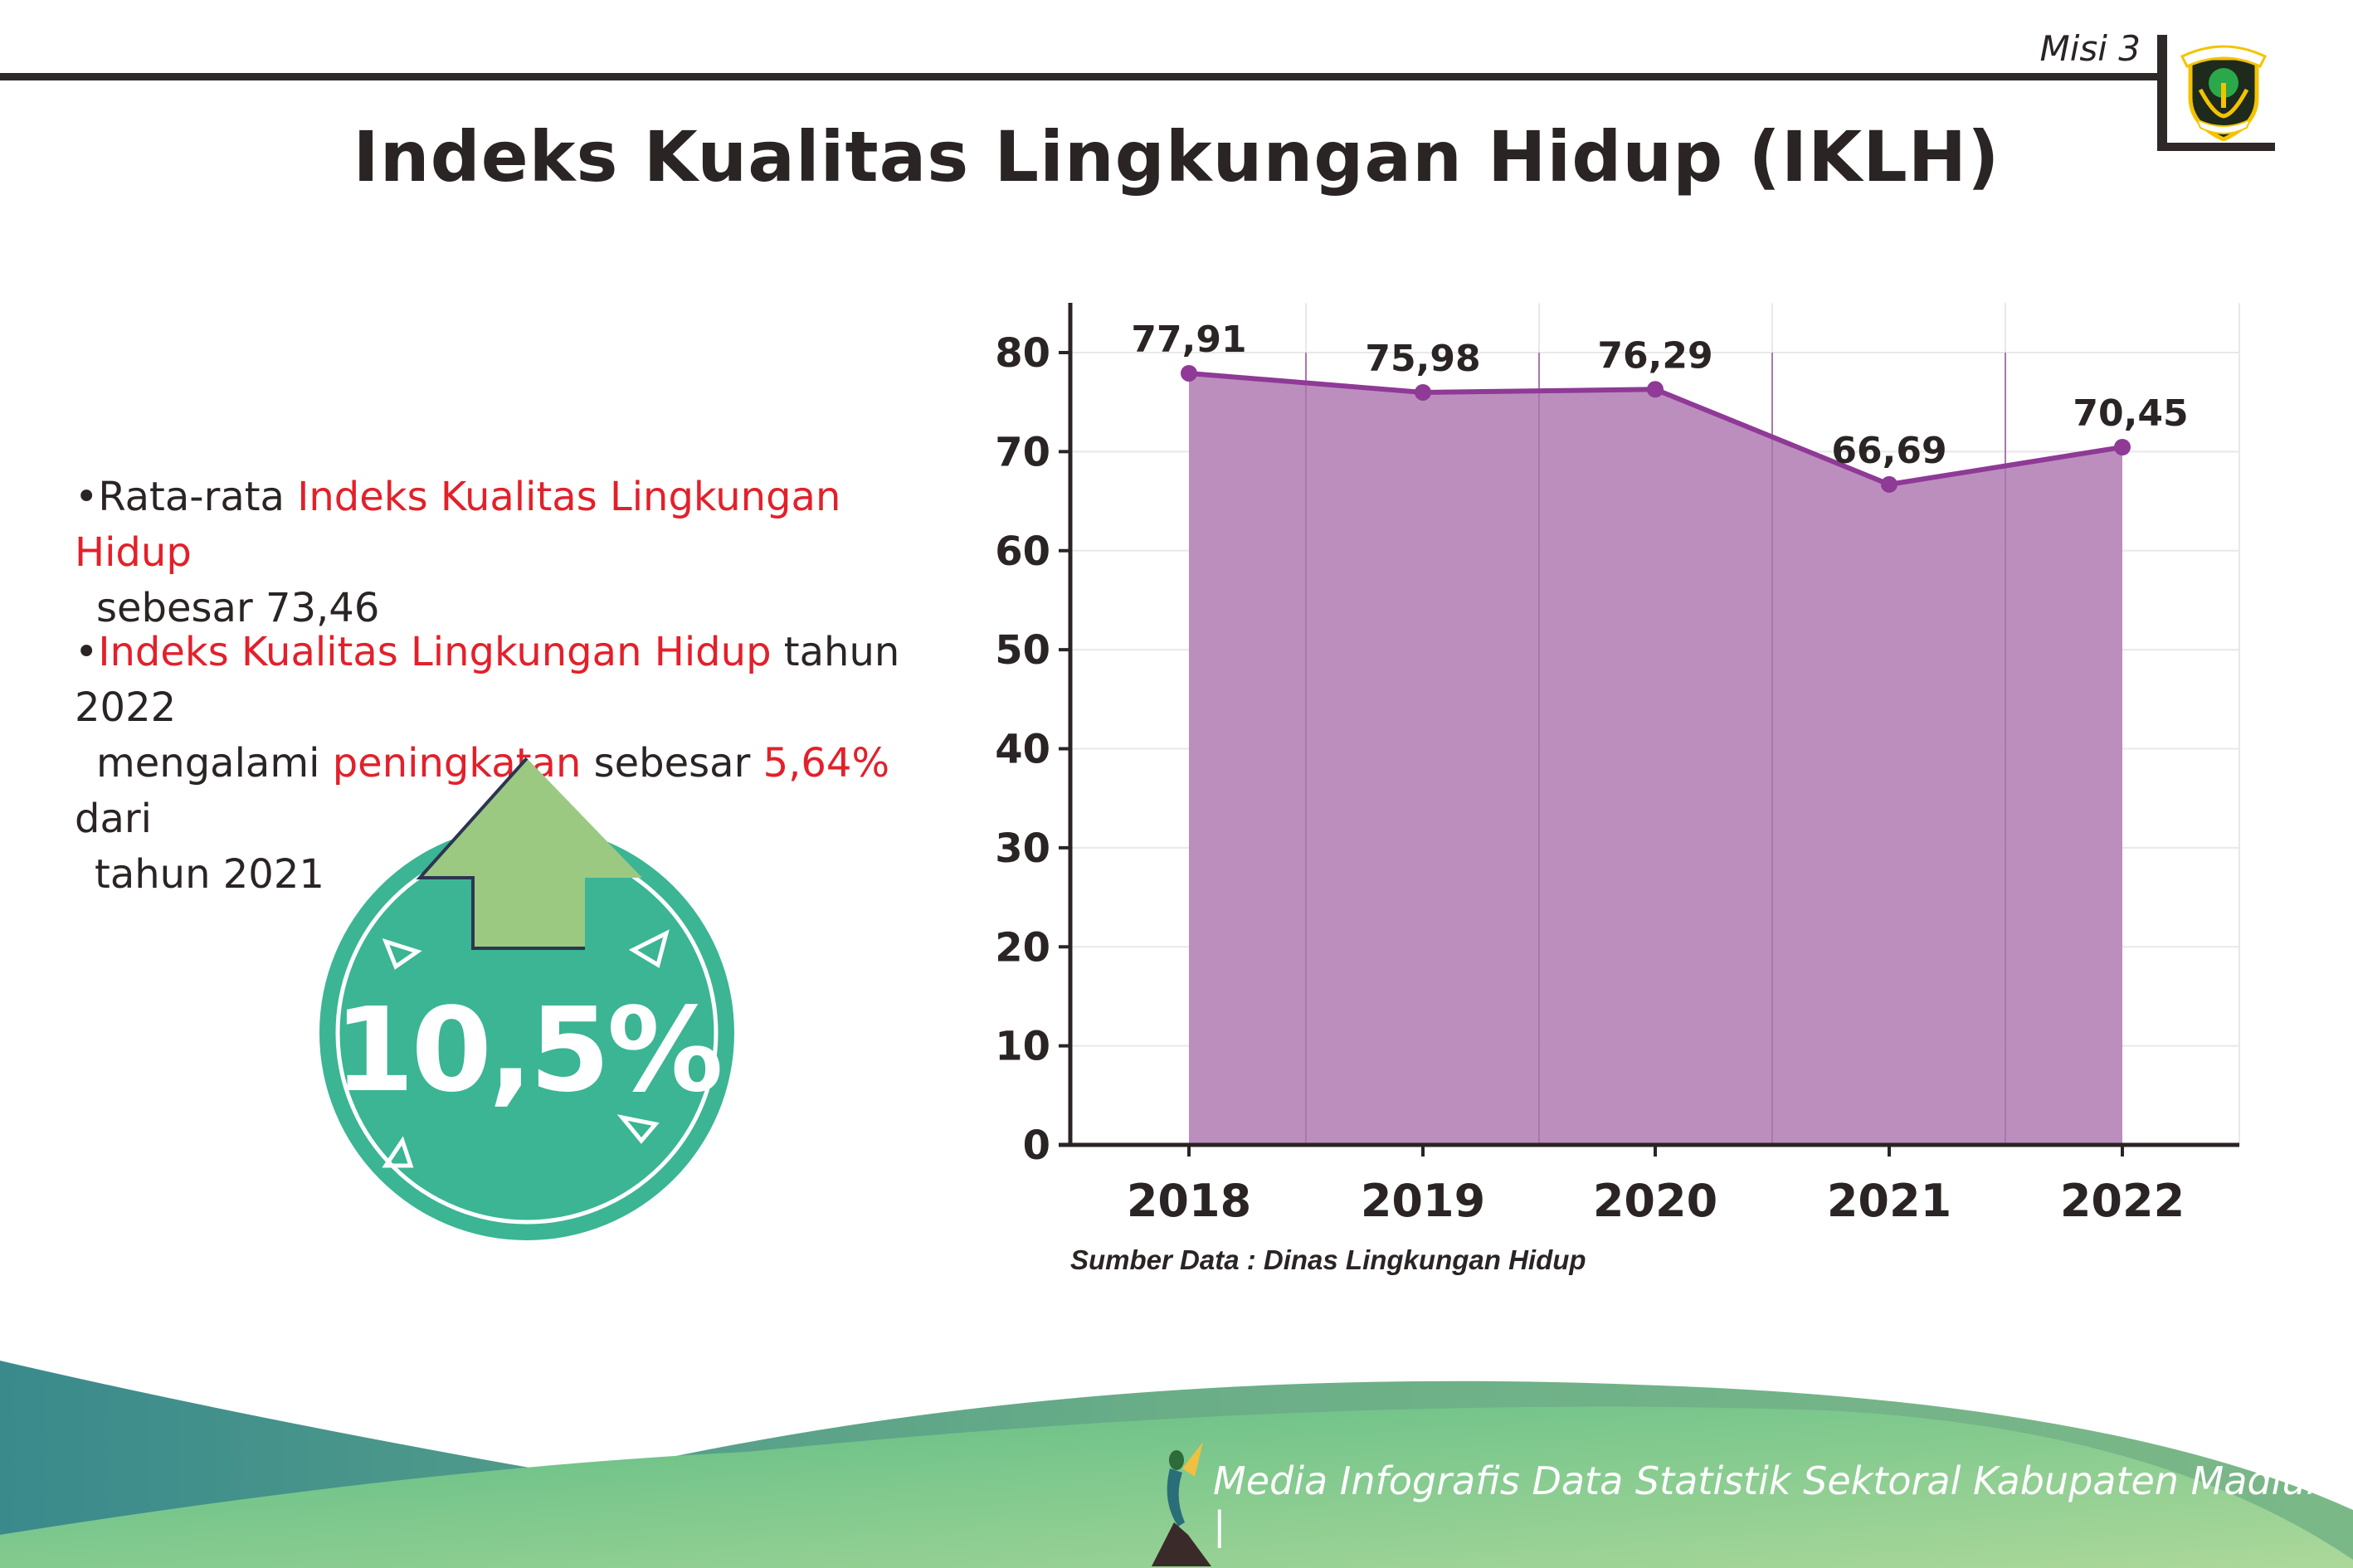  I want to click on data-label: 77,91, so click(1188, 340).